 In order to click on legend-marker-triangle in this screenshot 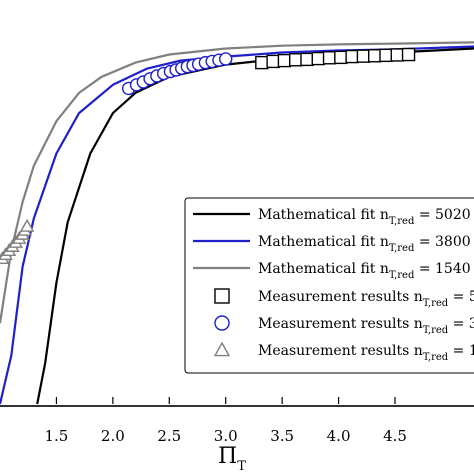, I will do `click(222, 349)`.